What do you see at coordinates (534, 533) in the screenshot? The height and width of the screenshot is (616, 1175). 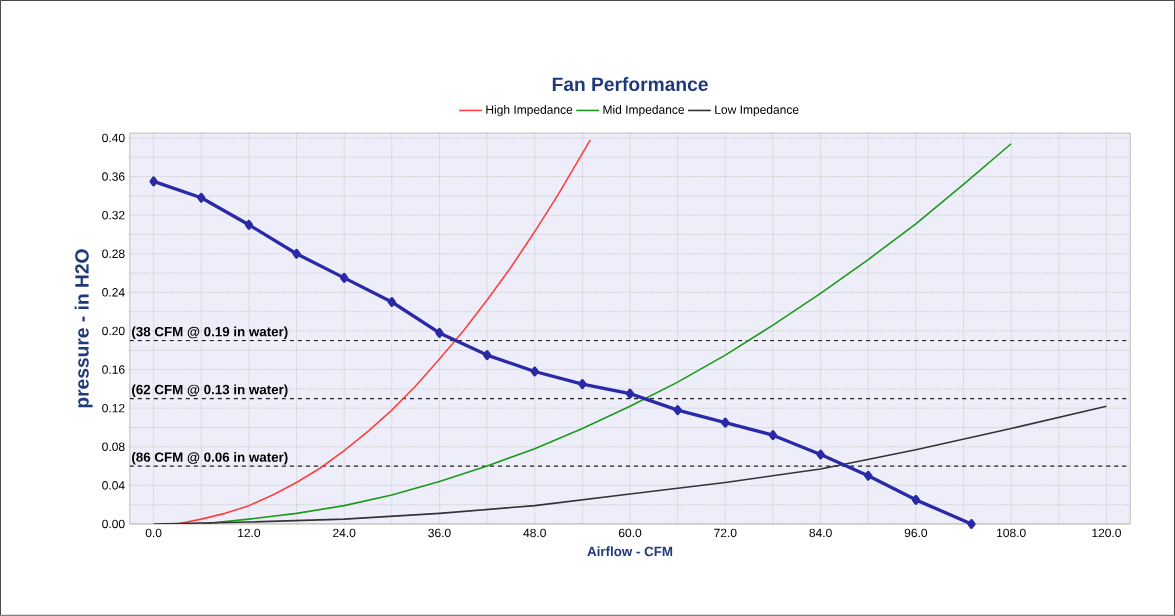 I see `x-tick-label: 48.0` at bounding box center [534, 533].